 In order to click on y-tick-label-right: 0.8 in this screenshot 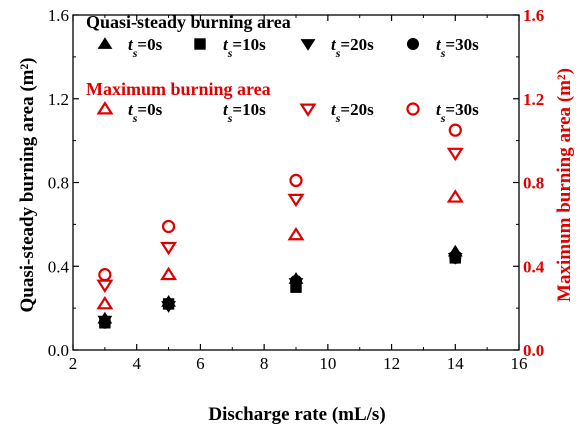, I will do `click(533, 183)`.